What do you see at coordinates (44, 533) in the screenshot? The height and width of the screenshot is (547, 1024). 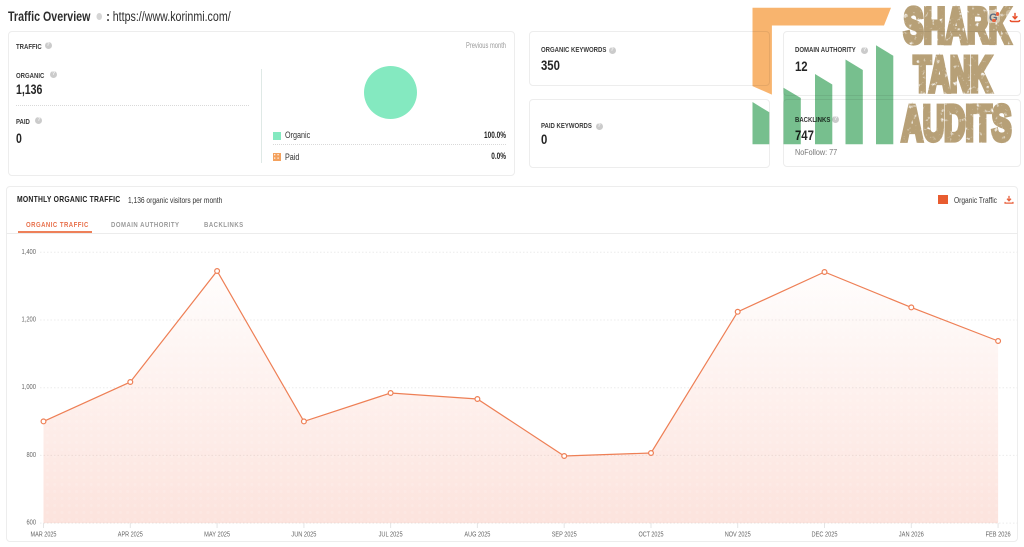 I see `svg-text: MAR 2025` at bounding box center [44, 533].